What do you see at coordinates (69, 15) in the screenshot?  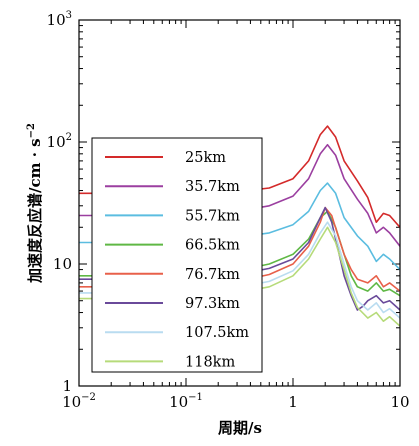 I see `y-tick-label-exp: 3` at bounding box center [69, 15].